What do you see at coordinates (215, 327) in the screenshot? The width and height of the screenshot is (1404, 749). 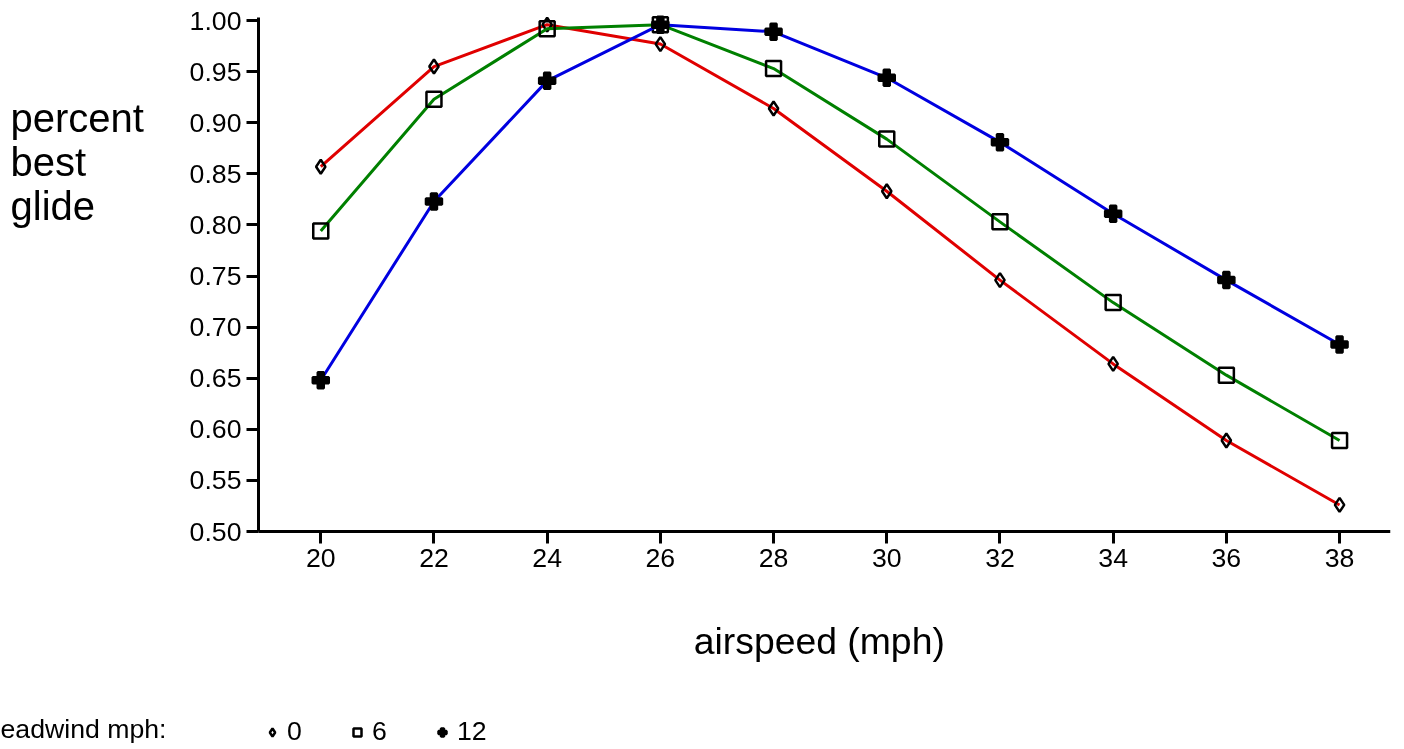 I see `y-tick-label: 0.70` at bounding box center [215, 327].